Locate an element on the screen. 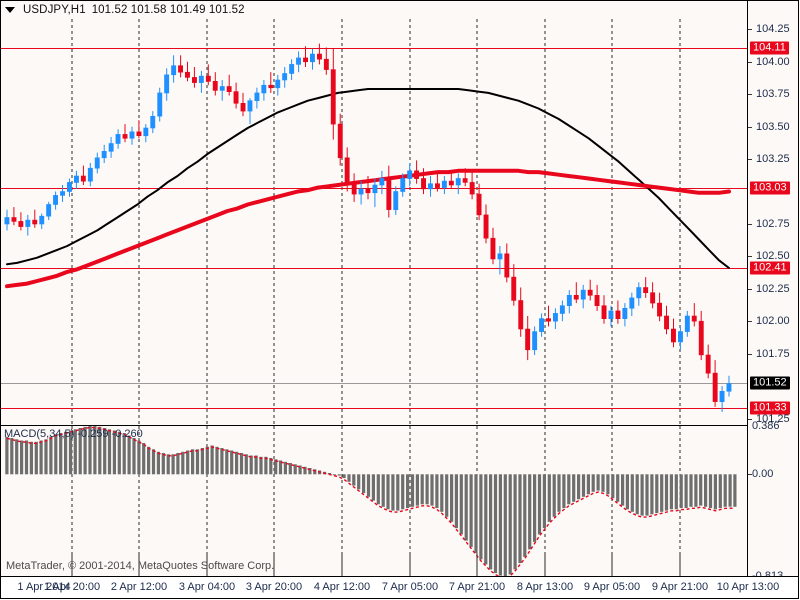 Image resolution: width=800 pixels, height=600 pixels. time-axis-label: 1 Apr 2014 is located at coordinates (44, 587).